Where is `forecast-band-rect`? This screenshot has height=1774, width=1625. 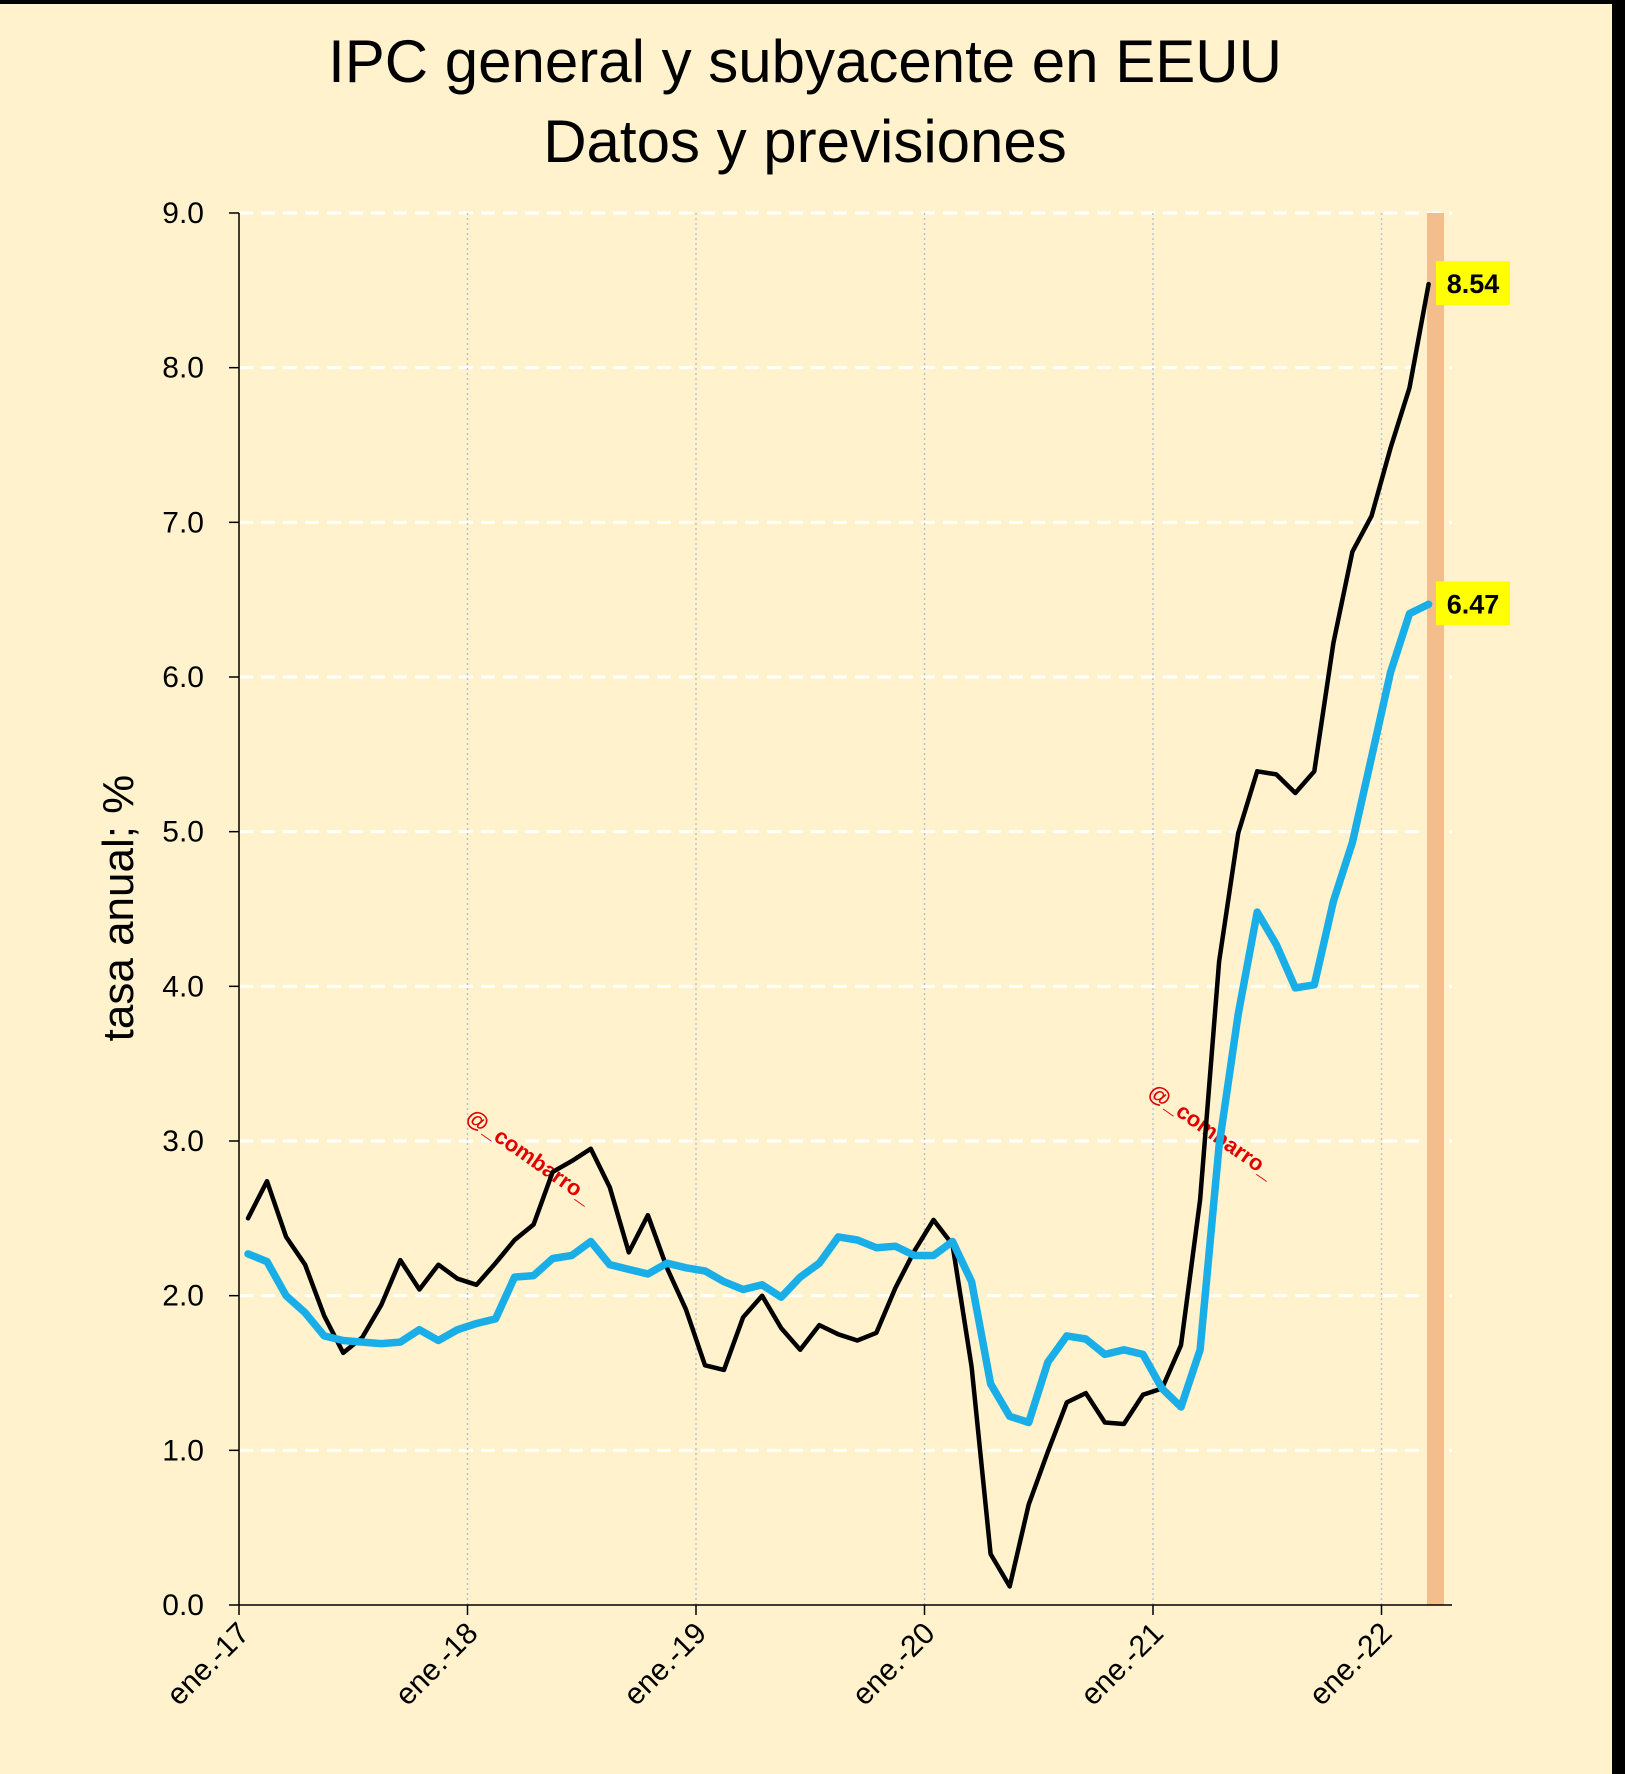
forecast-band-rect is located at coordinates (1435, 909).